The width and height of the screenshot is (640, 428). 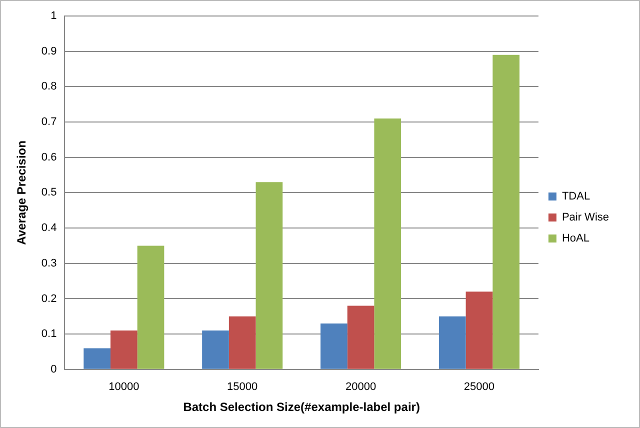 What do you see at coordinates (49, 334) in the screenshot?
I see `y-tick-label: 0.1` at bounding box center [49, 334].